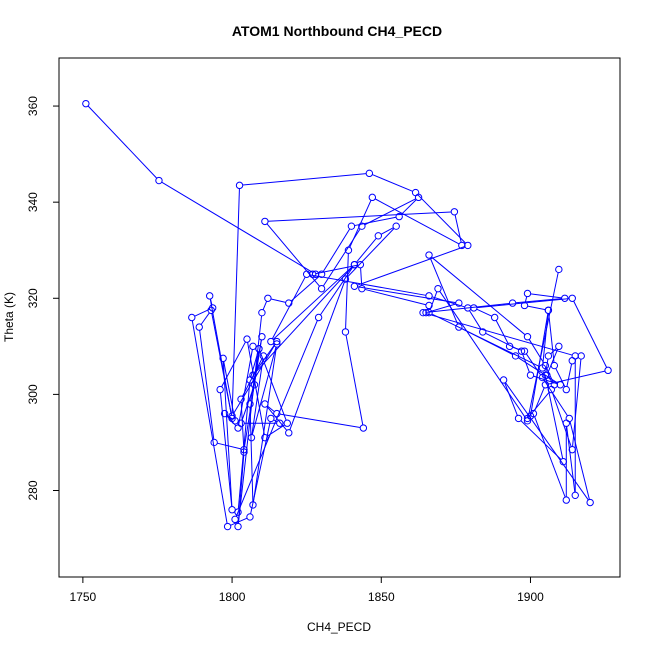 The width and height of the screenshot is (650, 650). Describe the element at coordinates (33, 490) in the screenshot. I see `y-tick-label: 280` at that location.